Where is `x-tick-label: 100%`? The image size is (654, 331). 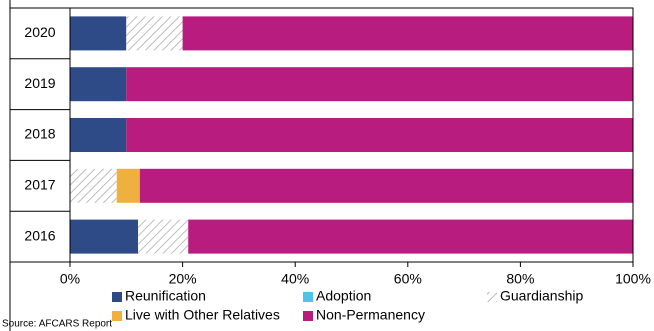 x-tick-label: 100% is located at coordinates (633, 279).